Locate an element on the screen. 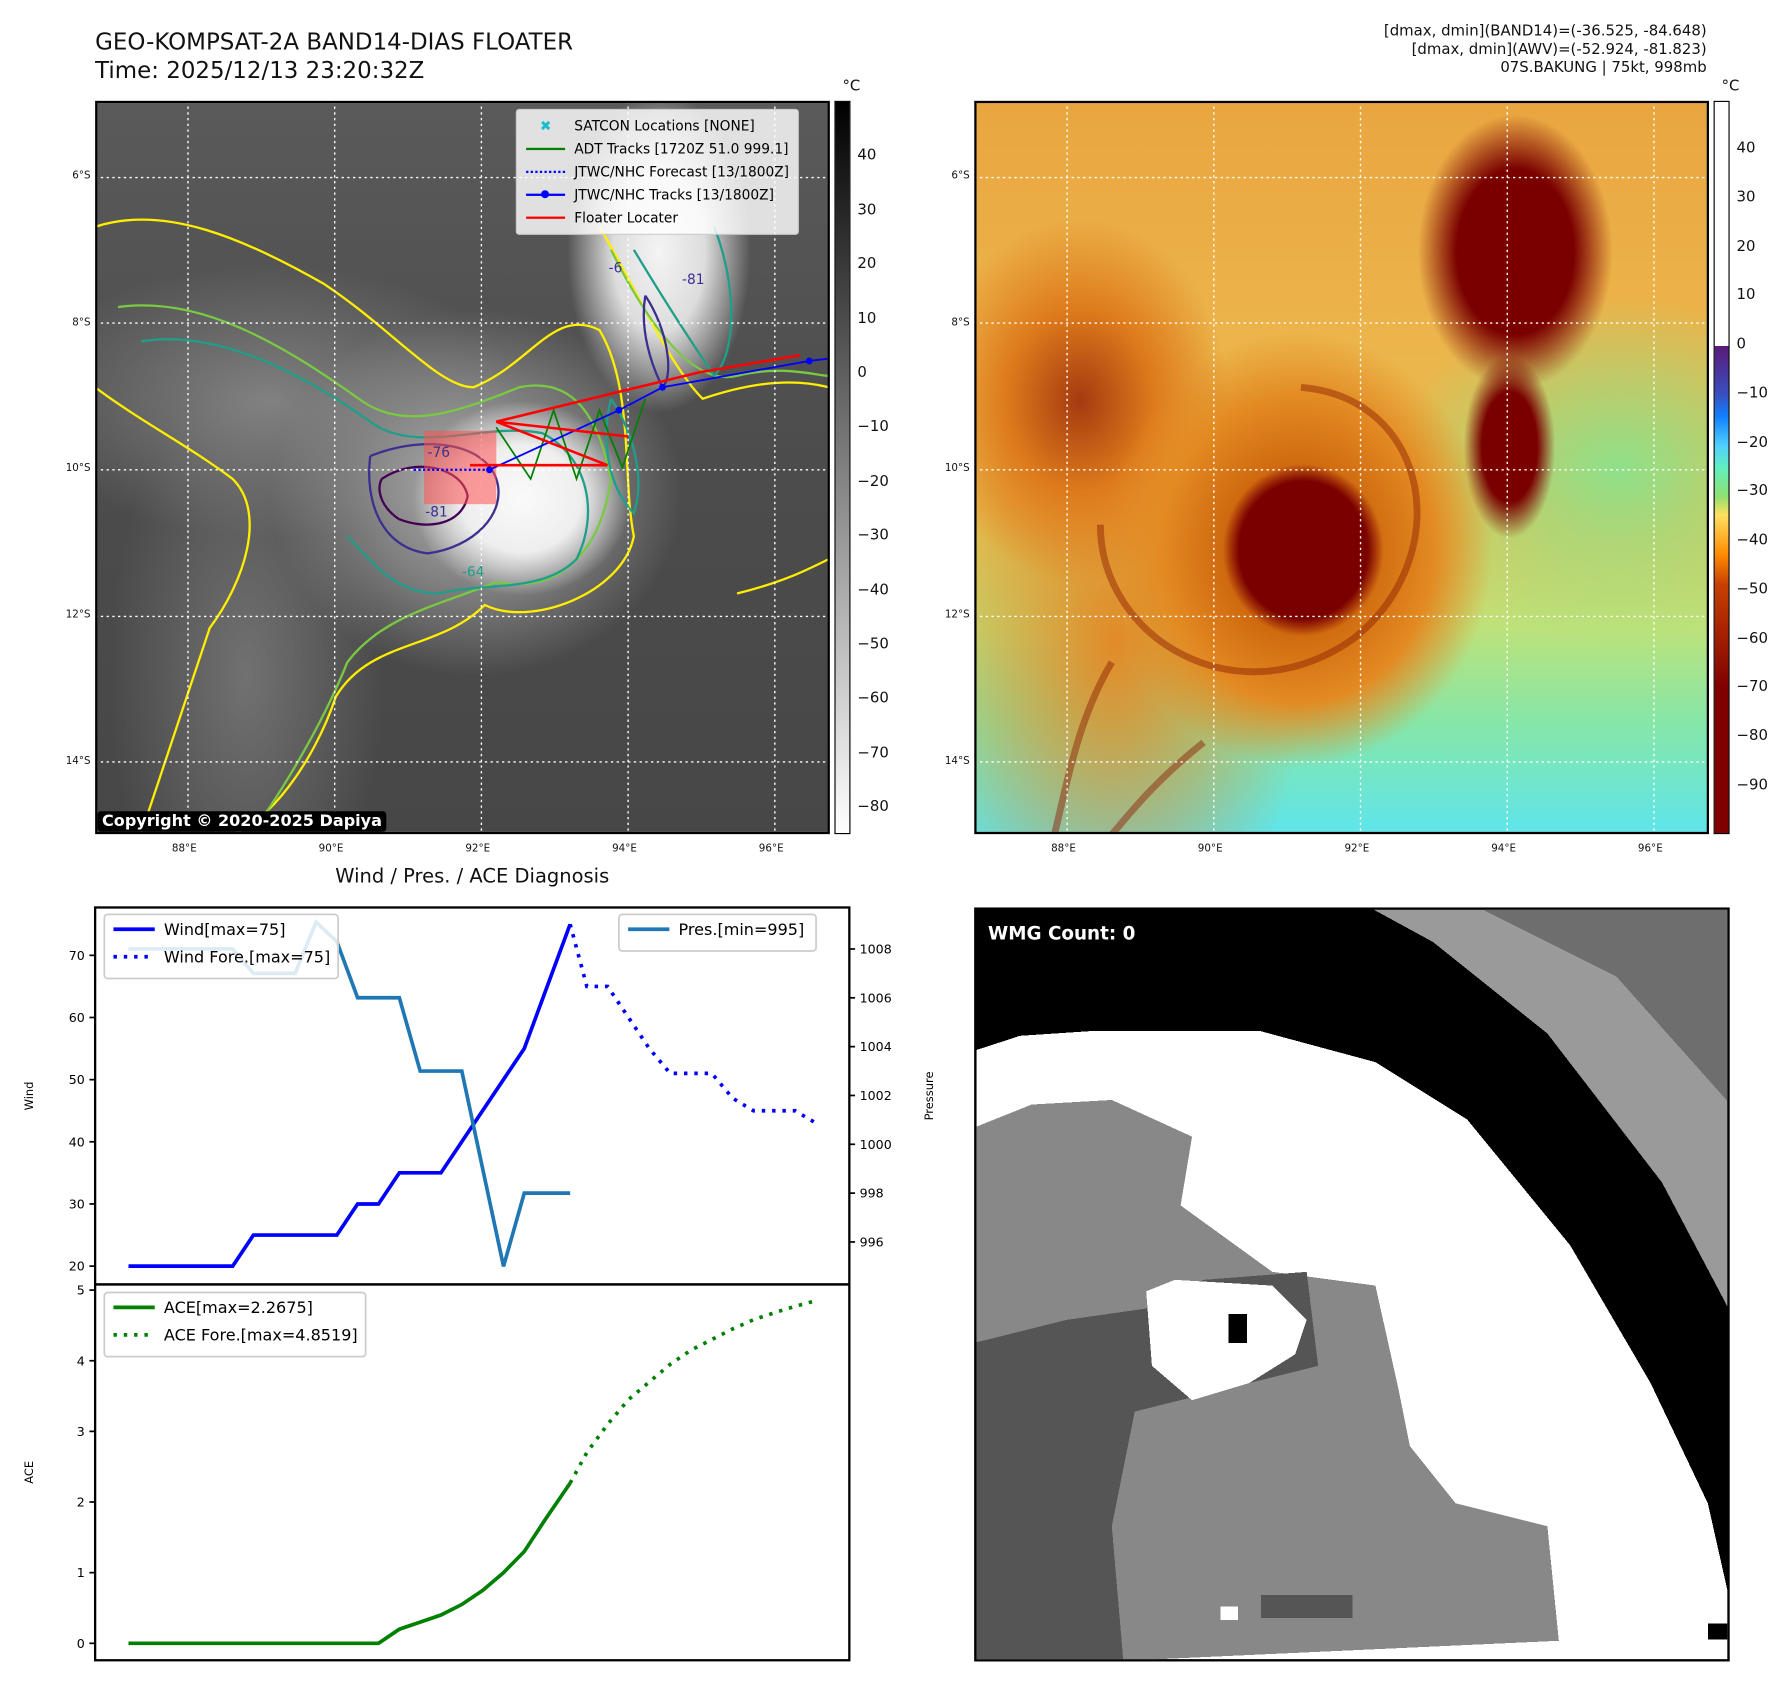  legend-adt: ADT Tracks [1720Z 51.0 999.1] is located at coordinates (657, 148).